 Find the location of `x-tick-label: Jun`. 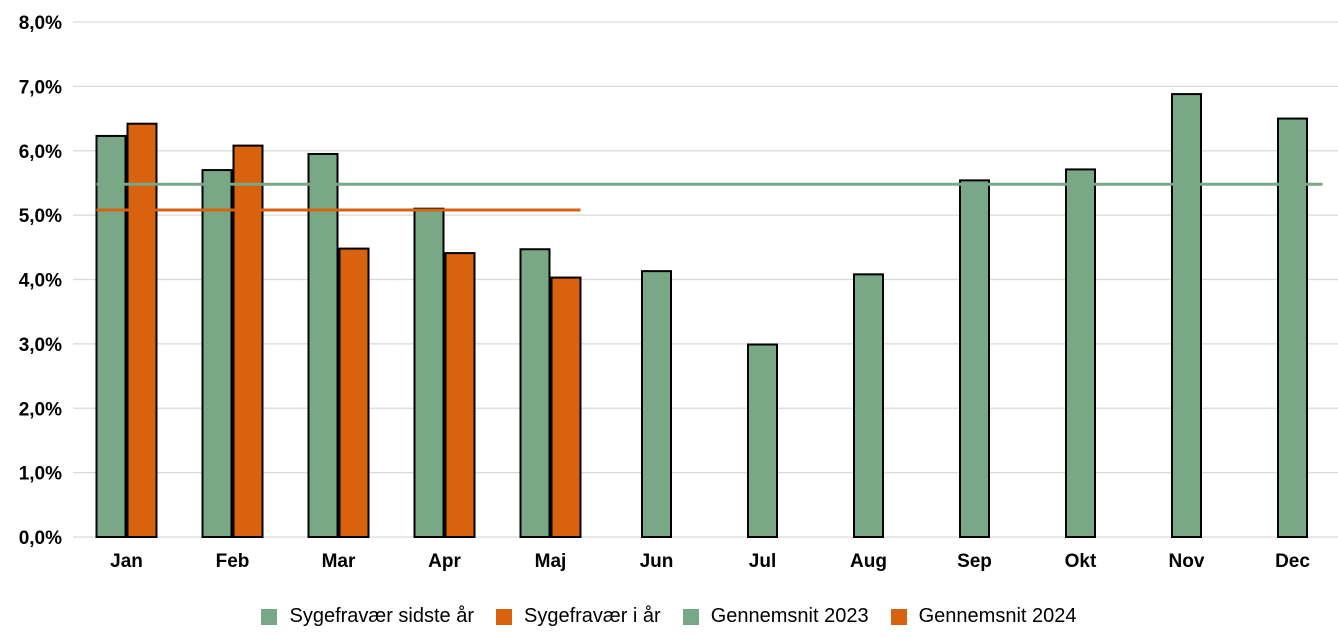

x-tick-label: Jun is located at coordinates (657, 561).